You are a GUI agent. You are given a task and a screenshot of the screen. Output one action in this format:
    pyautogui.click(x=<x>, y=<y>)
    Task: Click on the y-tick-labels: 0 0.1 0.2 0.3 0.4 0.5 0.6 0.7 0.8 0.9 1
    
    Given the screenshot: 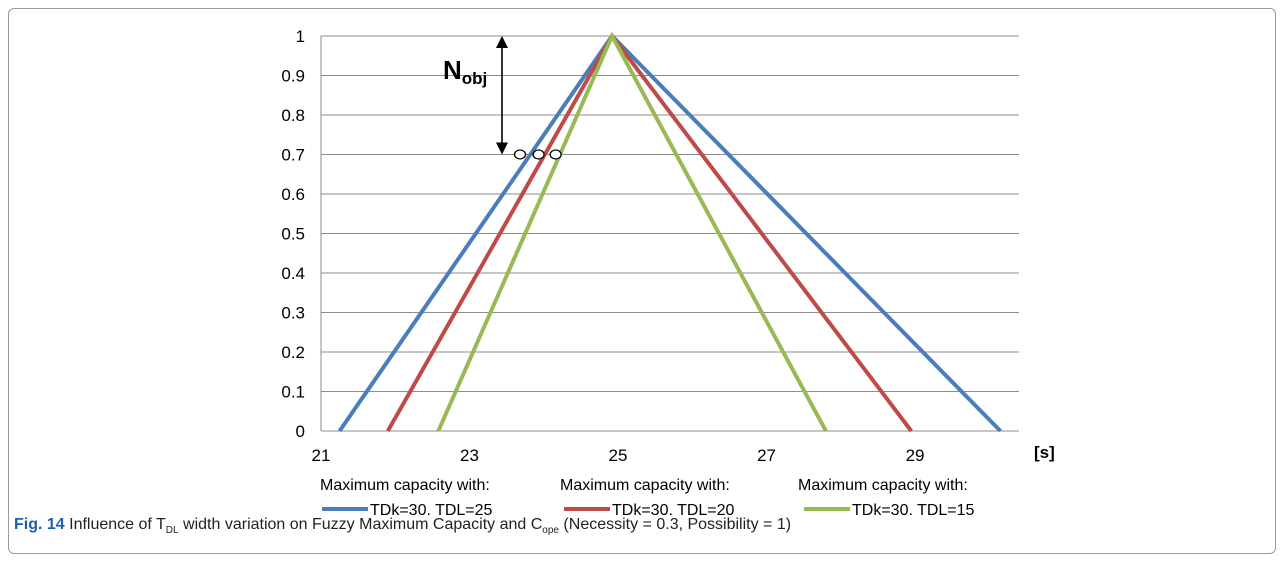 What is the action you would take?
    pyautogui.click(x=293, y=234)
    